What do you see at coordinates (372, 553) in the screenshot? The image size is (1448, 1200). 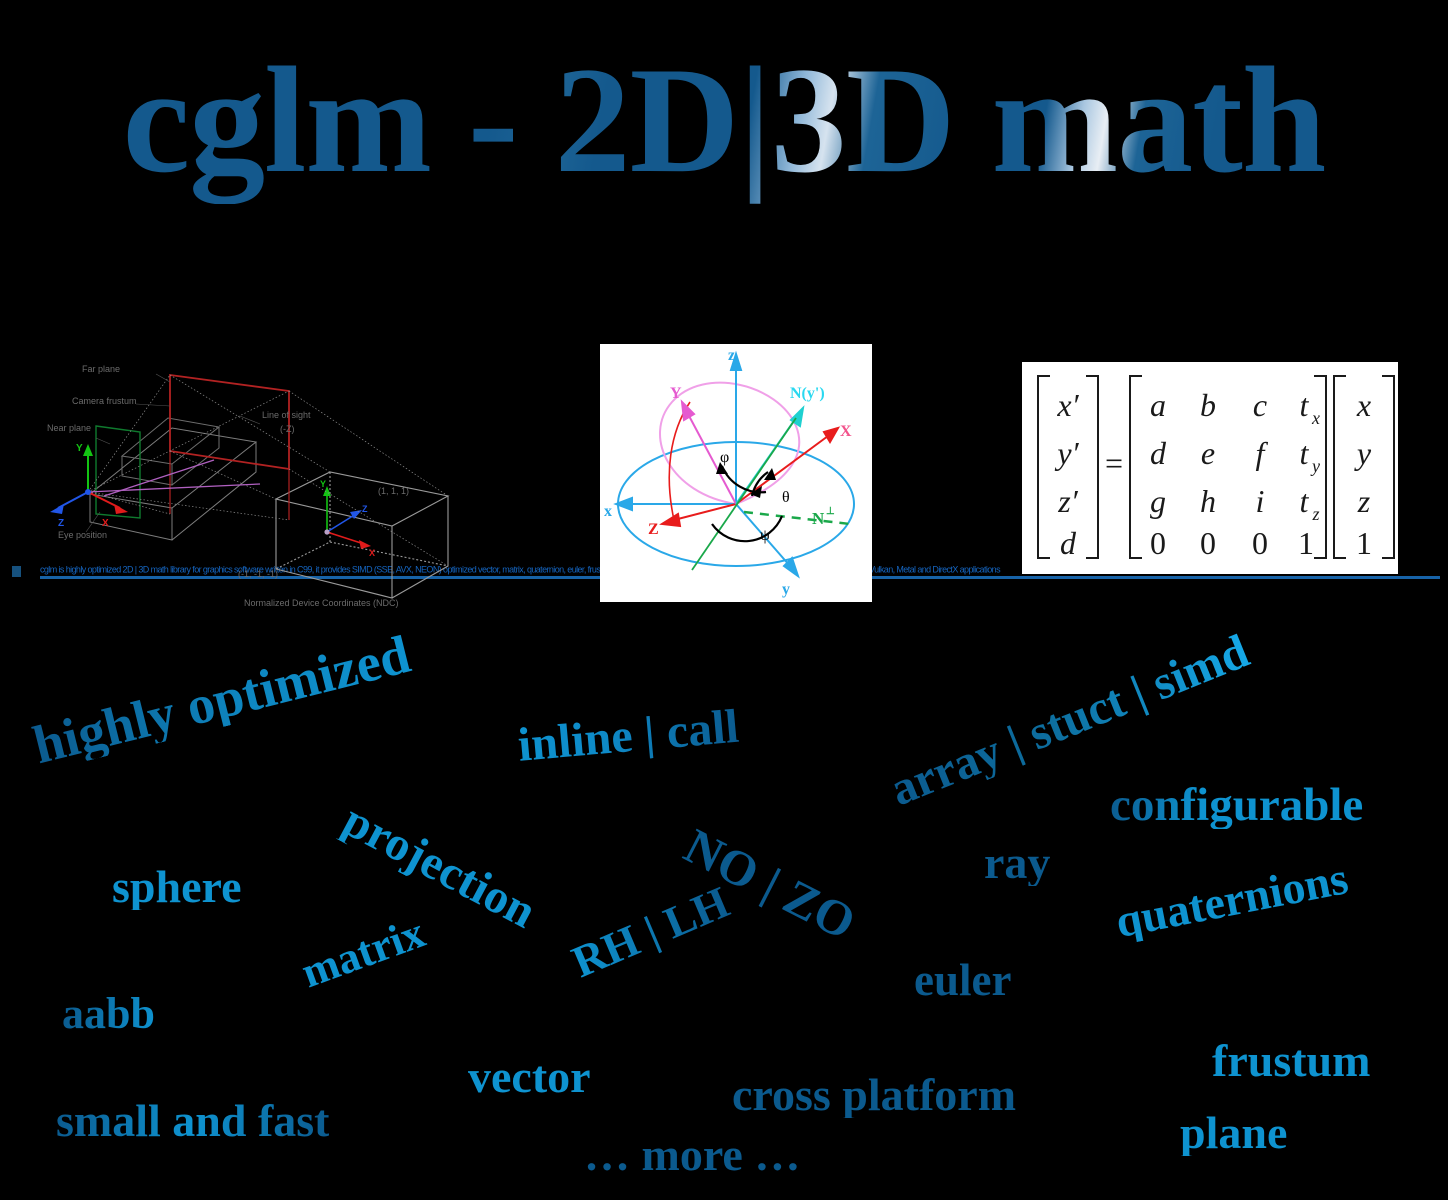 I see `ndc-axis-x-label: X` at bounding box center [372, 553].